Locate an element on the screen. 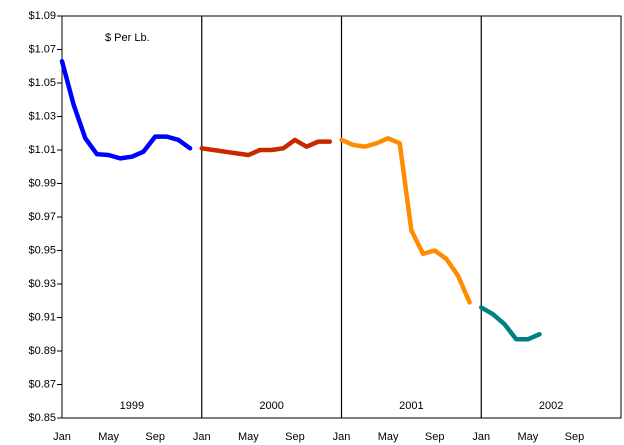  y-tick-label: $1.05 is located at coordinates (42, 83).